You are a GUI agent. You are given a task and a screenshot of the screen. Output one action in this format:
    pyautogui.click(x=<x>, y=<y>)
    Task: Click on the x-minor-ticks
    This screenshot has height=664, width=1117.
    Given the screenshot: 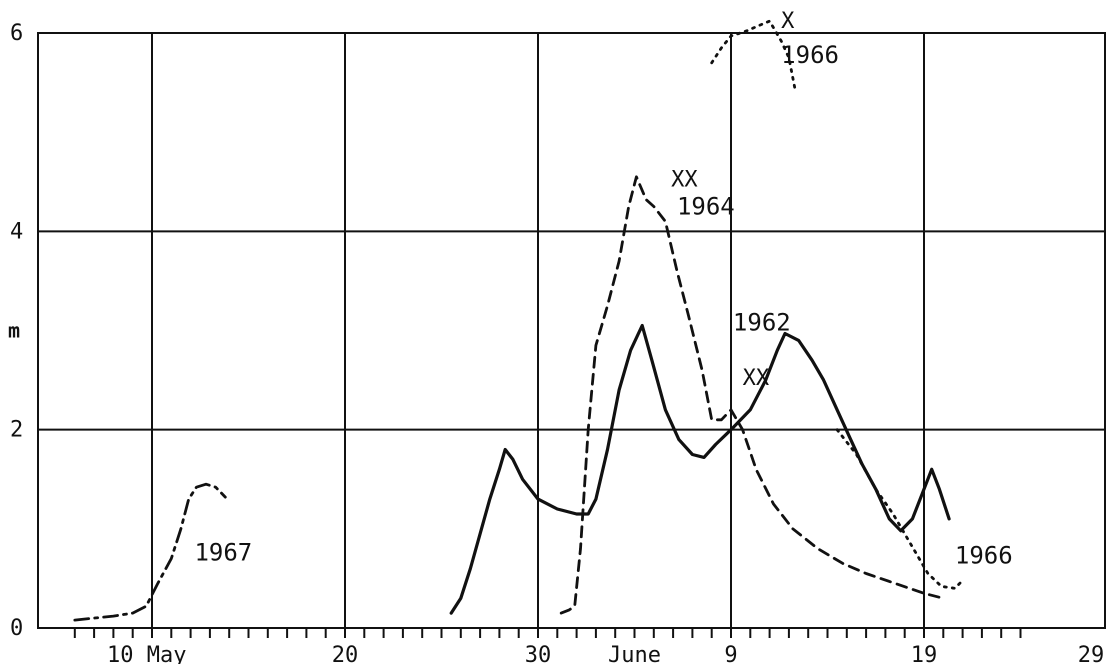 What is the action you would take?
    pyautogui.click(x=547, y=633)
    